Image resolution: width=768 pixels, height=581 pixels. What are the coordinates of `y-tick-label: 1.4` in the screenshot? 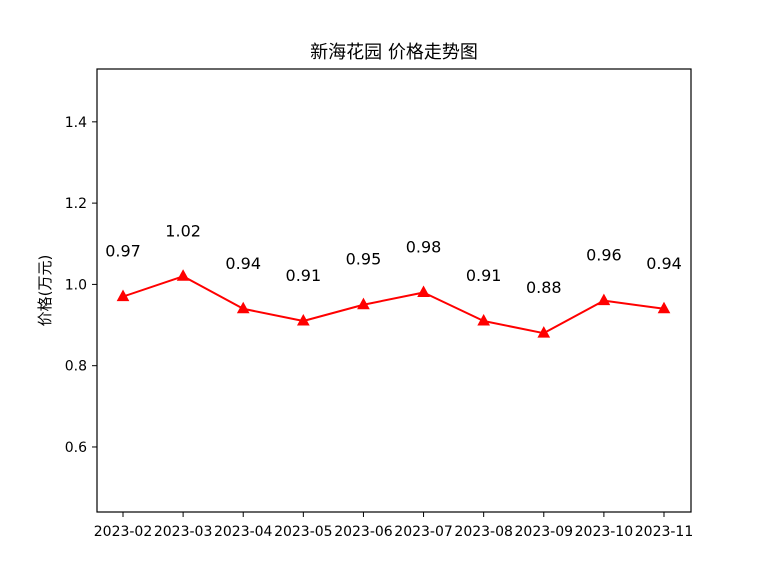 It's located at (76, 123).